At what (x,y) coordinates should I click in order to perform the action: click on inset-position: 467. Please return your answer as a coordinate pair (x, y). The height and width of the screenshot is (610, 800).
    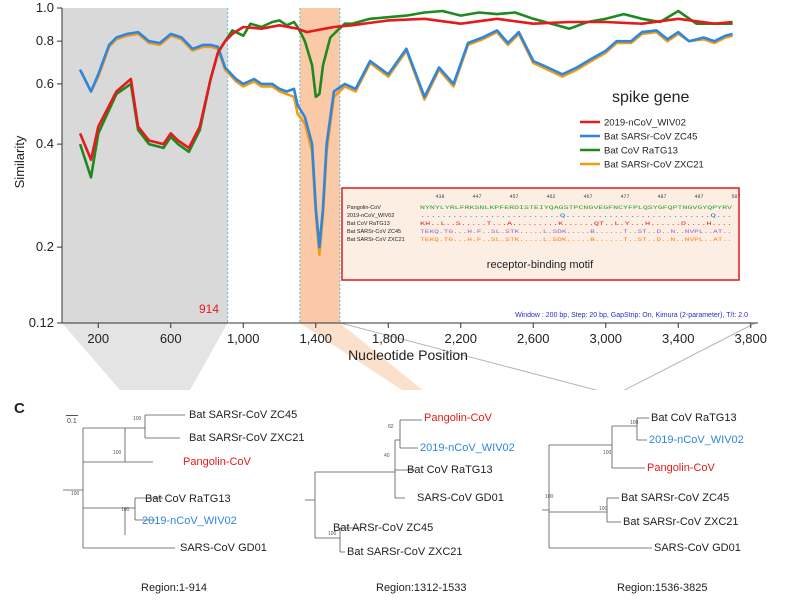
    Looking at the image, I should click on (587, 197).